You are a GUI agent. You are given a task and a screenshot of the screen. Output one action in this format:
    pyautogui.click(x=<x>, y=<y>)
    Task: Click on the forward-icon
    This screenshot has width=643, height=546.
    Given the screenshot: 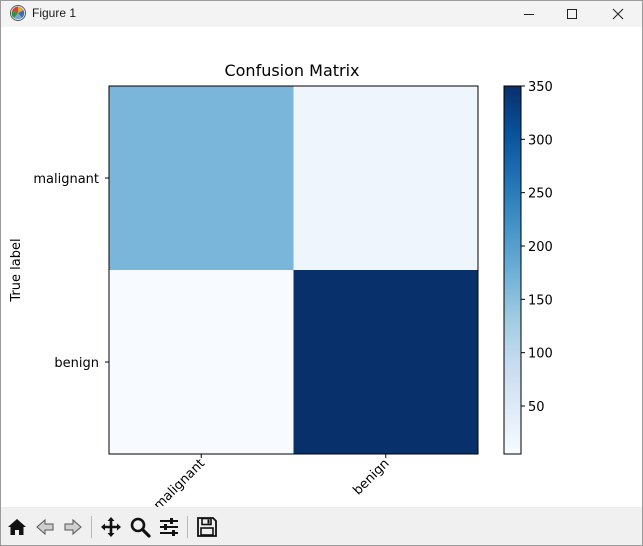 What is the action you would take?
    pyautogui.click(x=73, y=527)
    